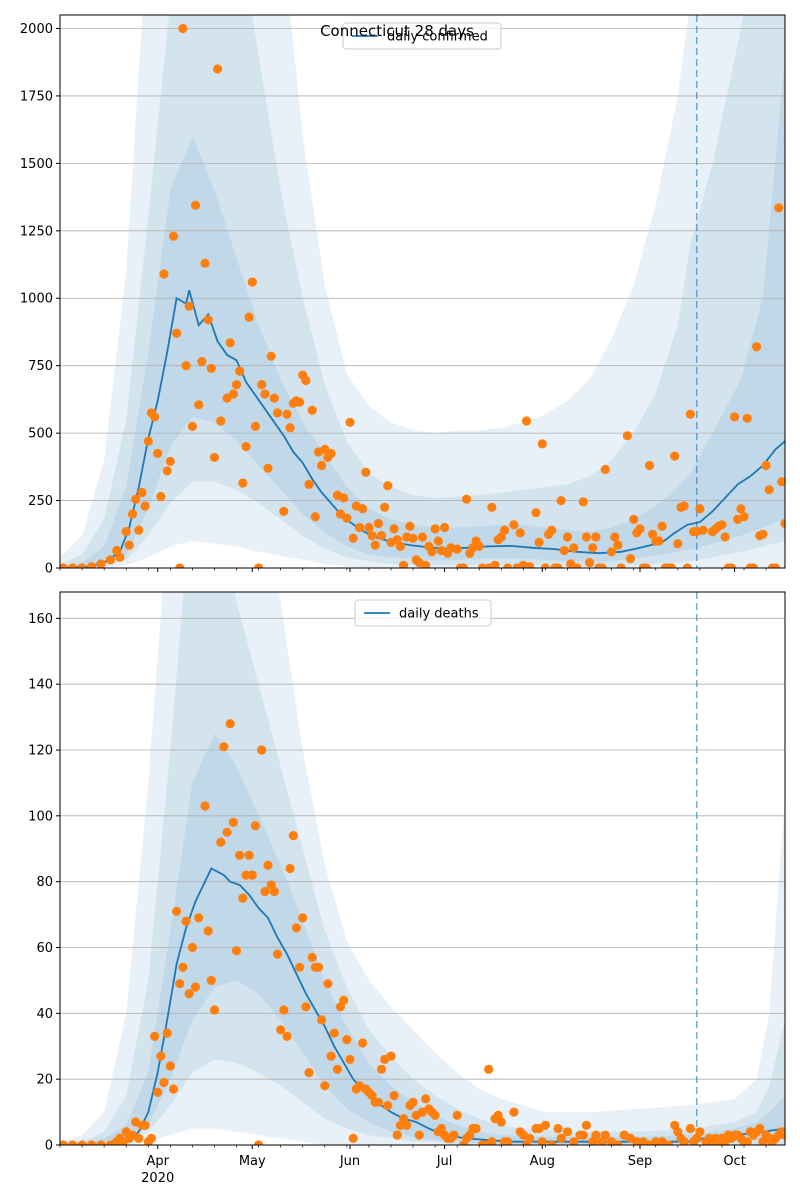  Describe the element at coordinates (444, 1161) in the screenshot. I see `x-tick-label: Jul` at that location.